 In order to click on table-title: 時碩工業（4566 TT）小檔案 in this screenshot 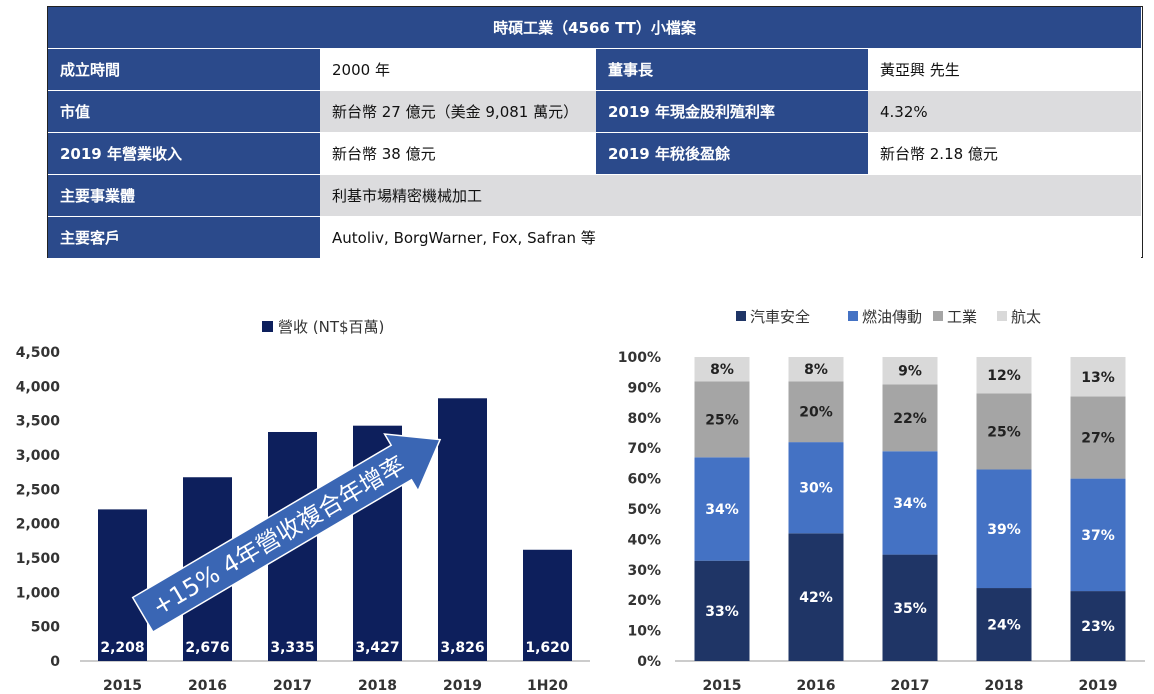, I will do `click(594, 27)`.